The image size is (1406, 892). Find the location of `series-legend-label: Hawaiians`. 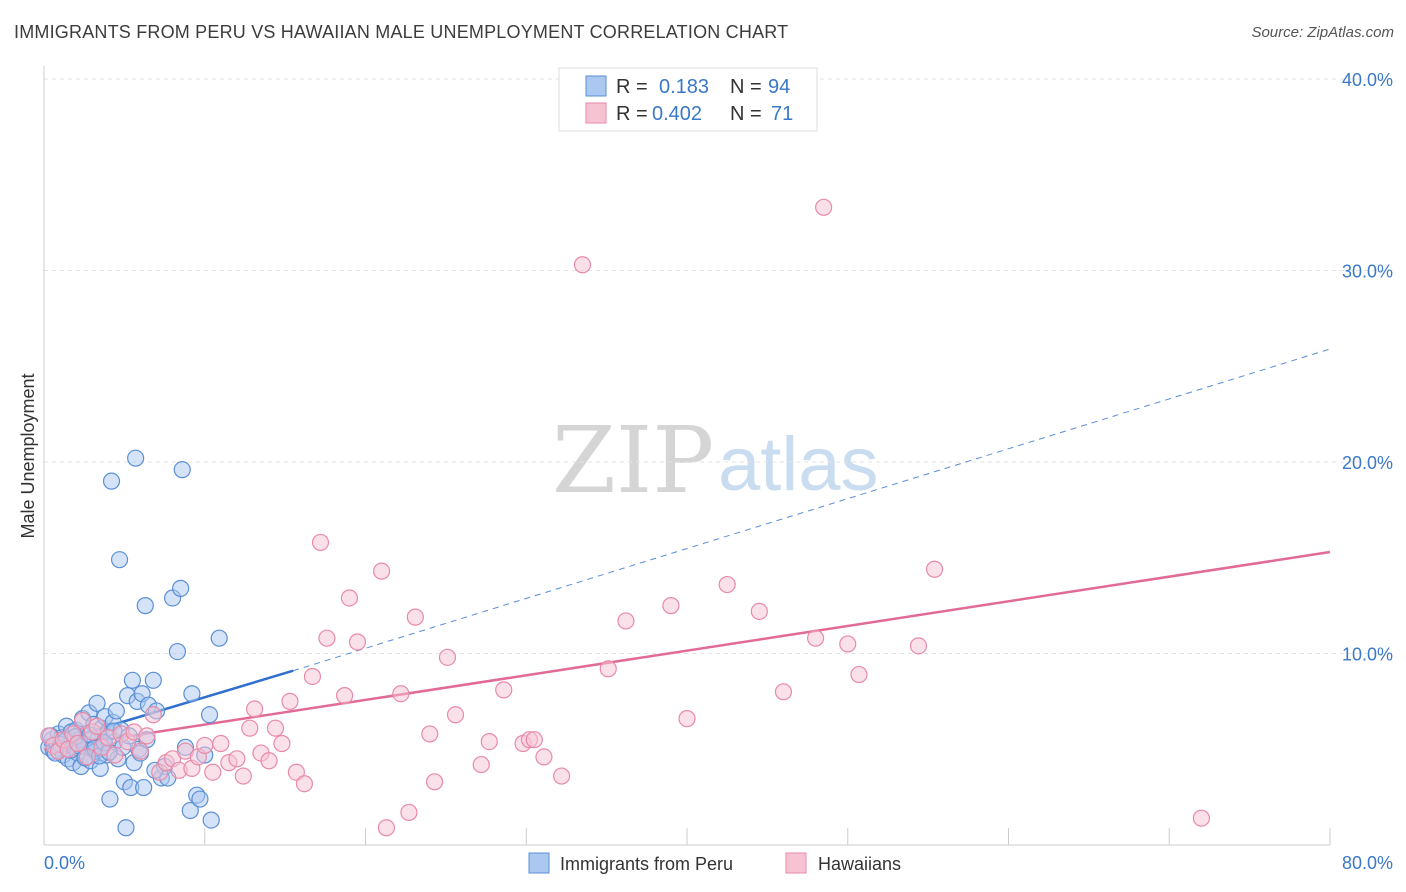

series-legend-label: Hawaiians is located at coordinates (859, 864).